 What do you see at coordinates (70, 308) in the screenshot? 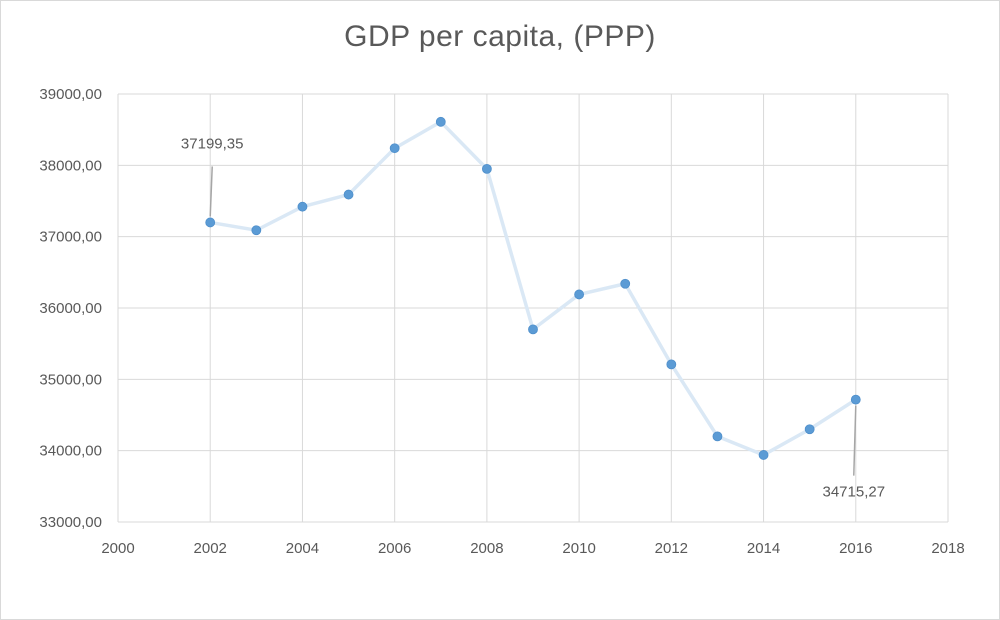
I see `y-tick-label: 36000,00` at bounding box center [70, 308].